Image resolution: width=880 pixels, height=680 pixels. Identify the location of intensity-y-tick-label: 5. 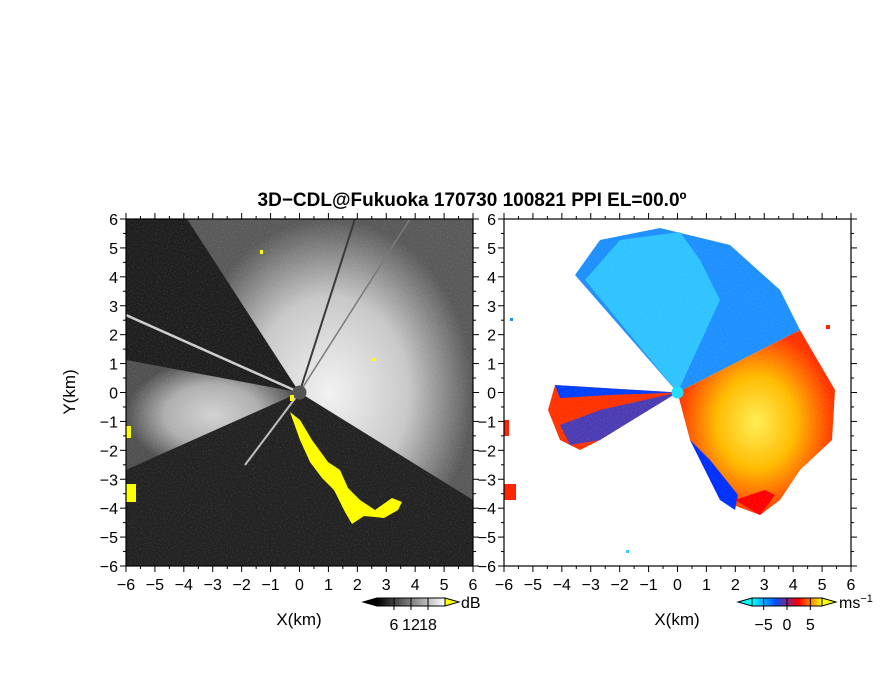
(113, 249).